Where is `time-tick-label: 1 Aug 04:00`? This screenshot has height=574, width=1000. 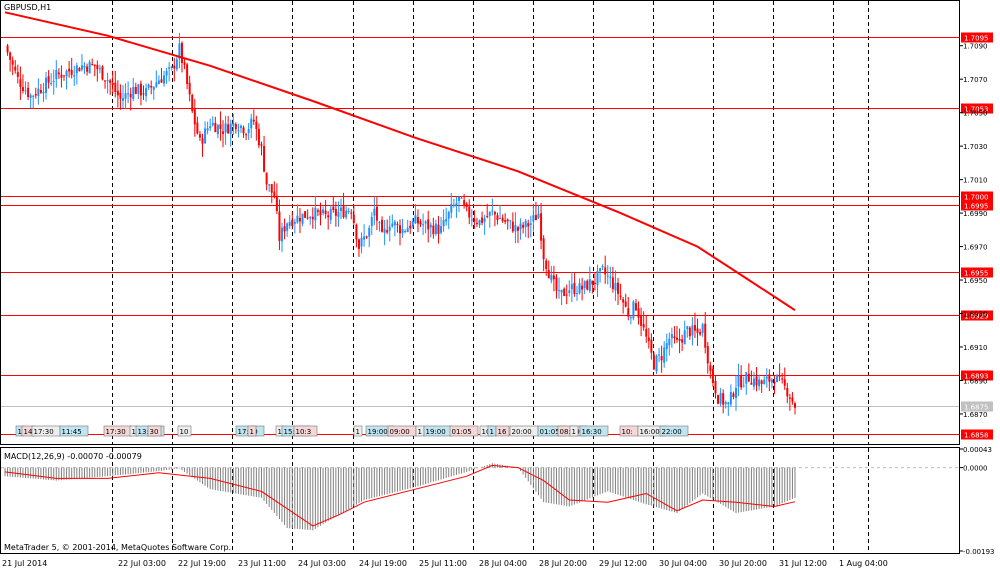 time-tick-label: 1 Aug 04:00 is located at coordinates (863, 563).